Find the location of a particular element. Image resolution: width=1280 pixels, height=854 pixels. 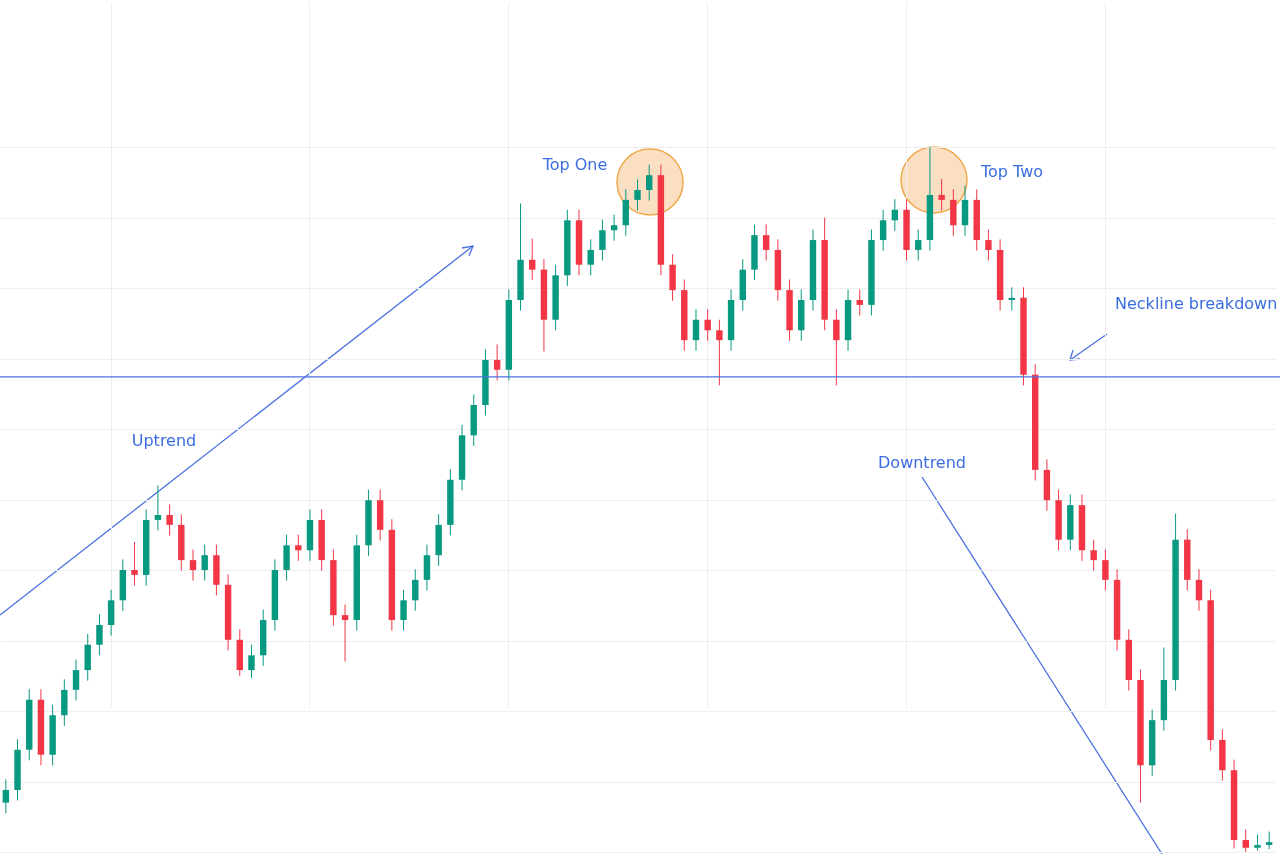

annotation: Top One is located at coordinates (574, 164).